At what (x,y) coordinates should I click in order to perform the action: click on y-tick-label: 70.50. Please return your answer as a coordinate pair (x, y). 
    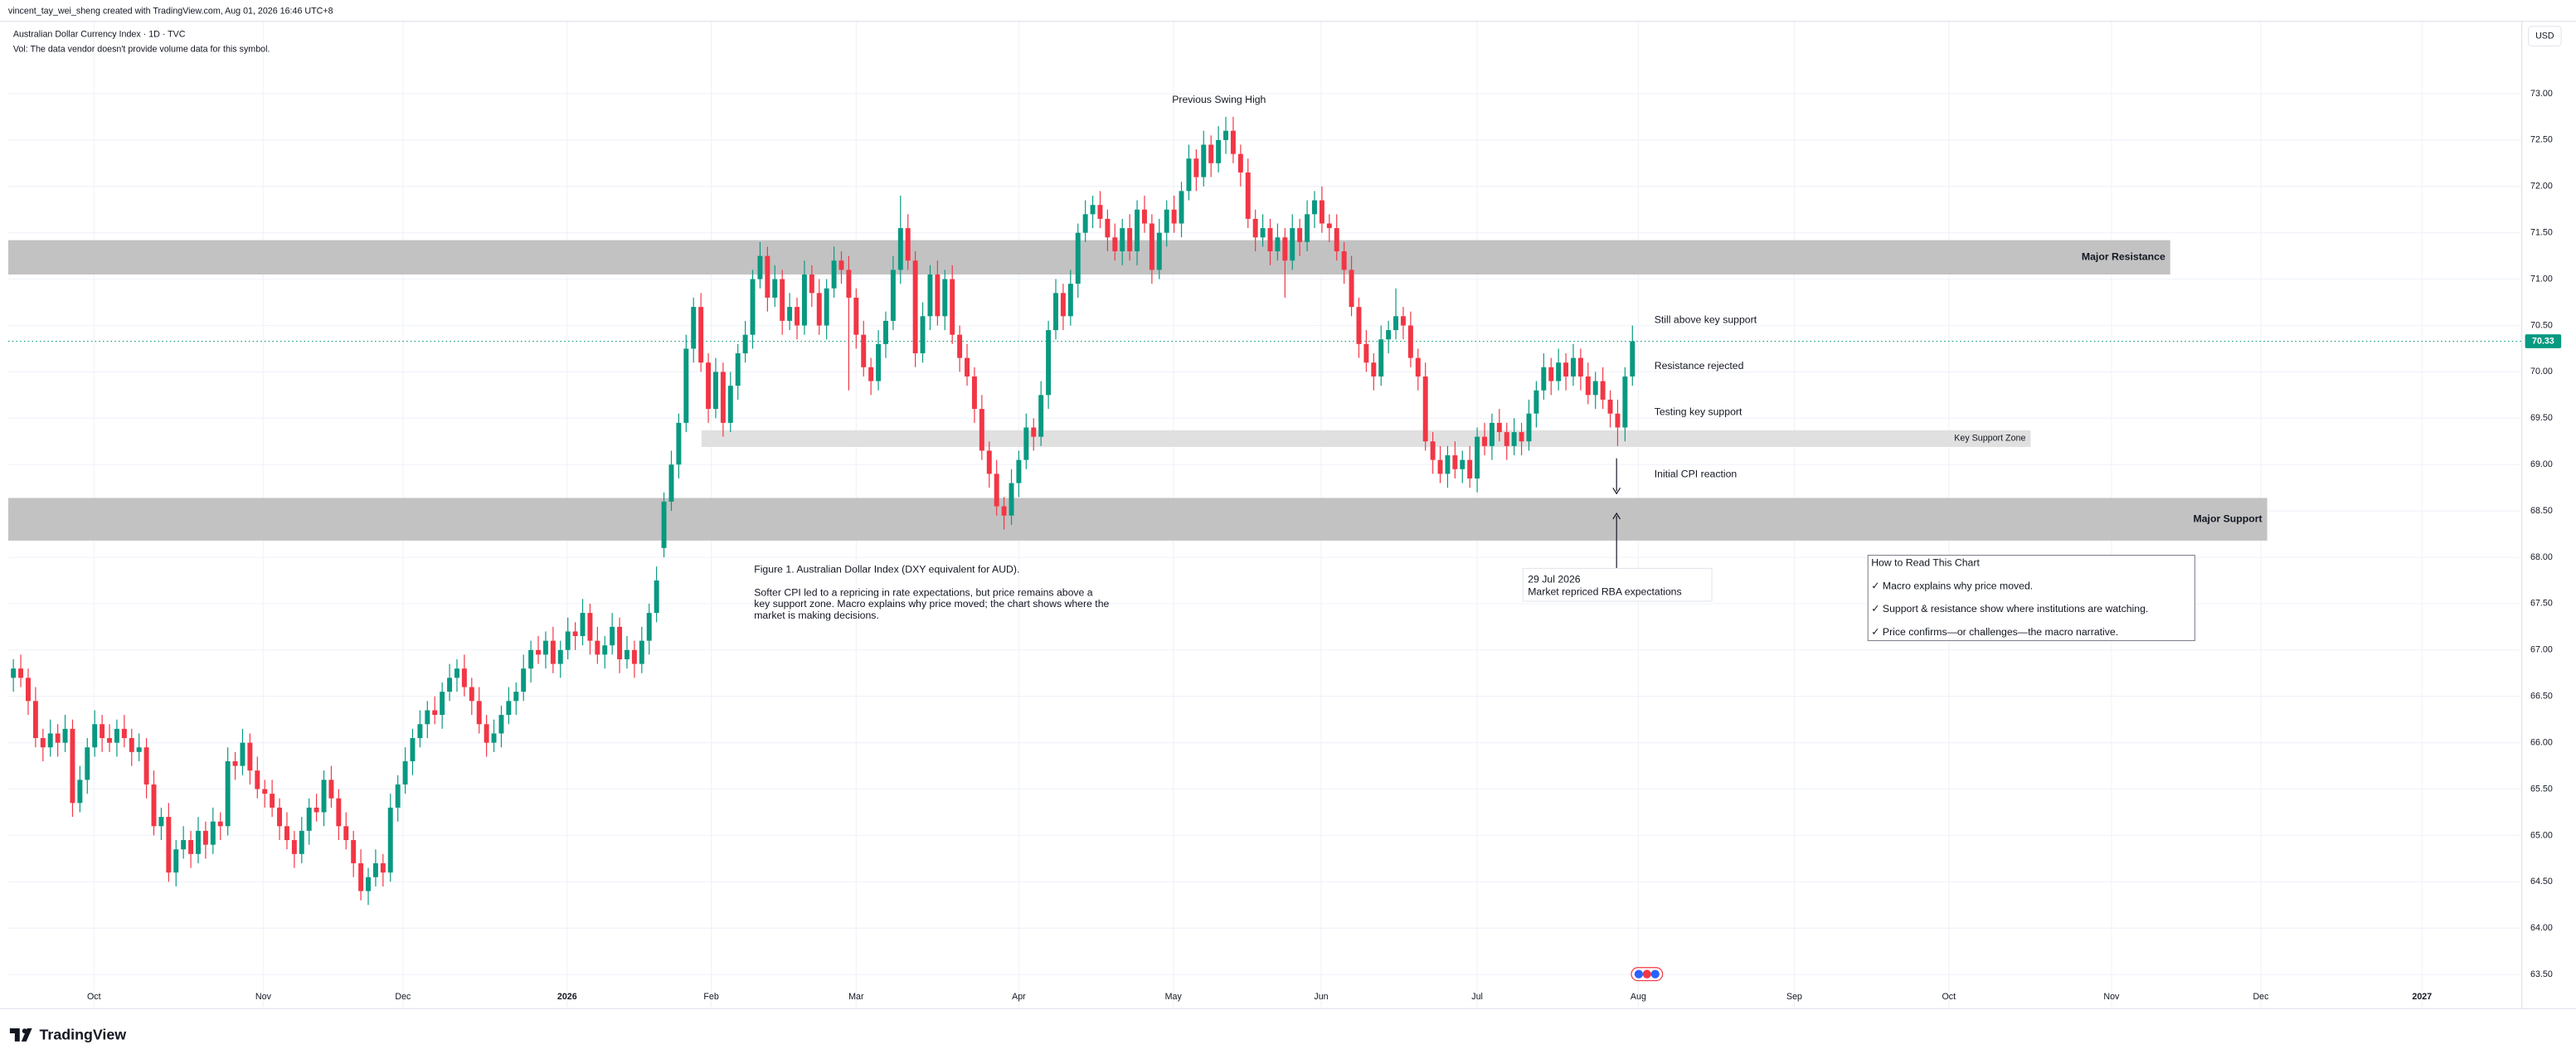
    Looking at the image, I should click on (2541, 325).